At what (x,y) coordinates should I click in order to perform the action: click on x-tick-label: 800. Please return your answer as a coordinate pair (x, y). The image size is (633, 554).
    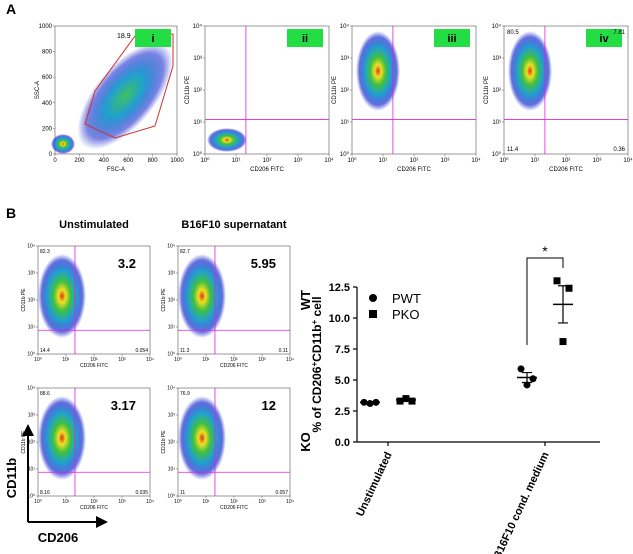
    Looking at the image, I should click on (153, 161).